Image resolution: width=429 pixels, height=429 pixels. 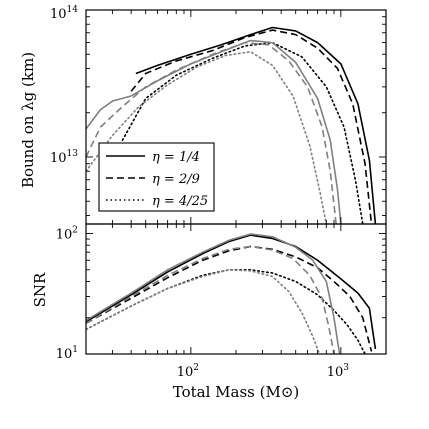 What do you see at coordinates (180, 201) in the screenshot?
I see `legend-label-eta-4-25: η = 4/25` at bounding box center [180, 201].